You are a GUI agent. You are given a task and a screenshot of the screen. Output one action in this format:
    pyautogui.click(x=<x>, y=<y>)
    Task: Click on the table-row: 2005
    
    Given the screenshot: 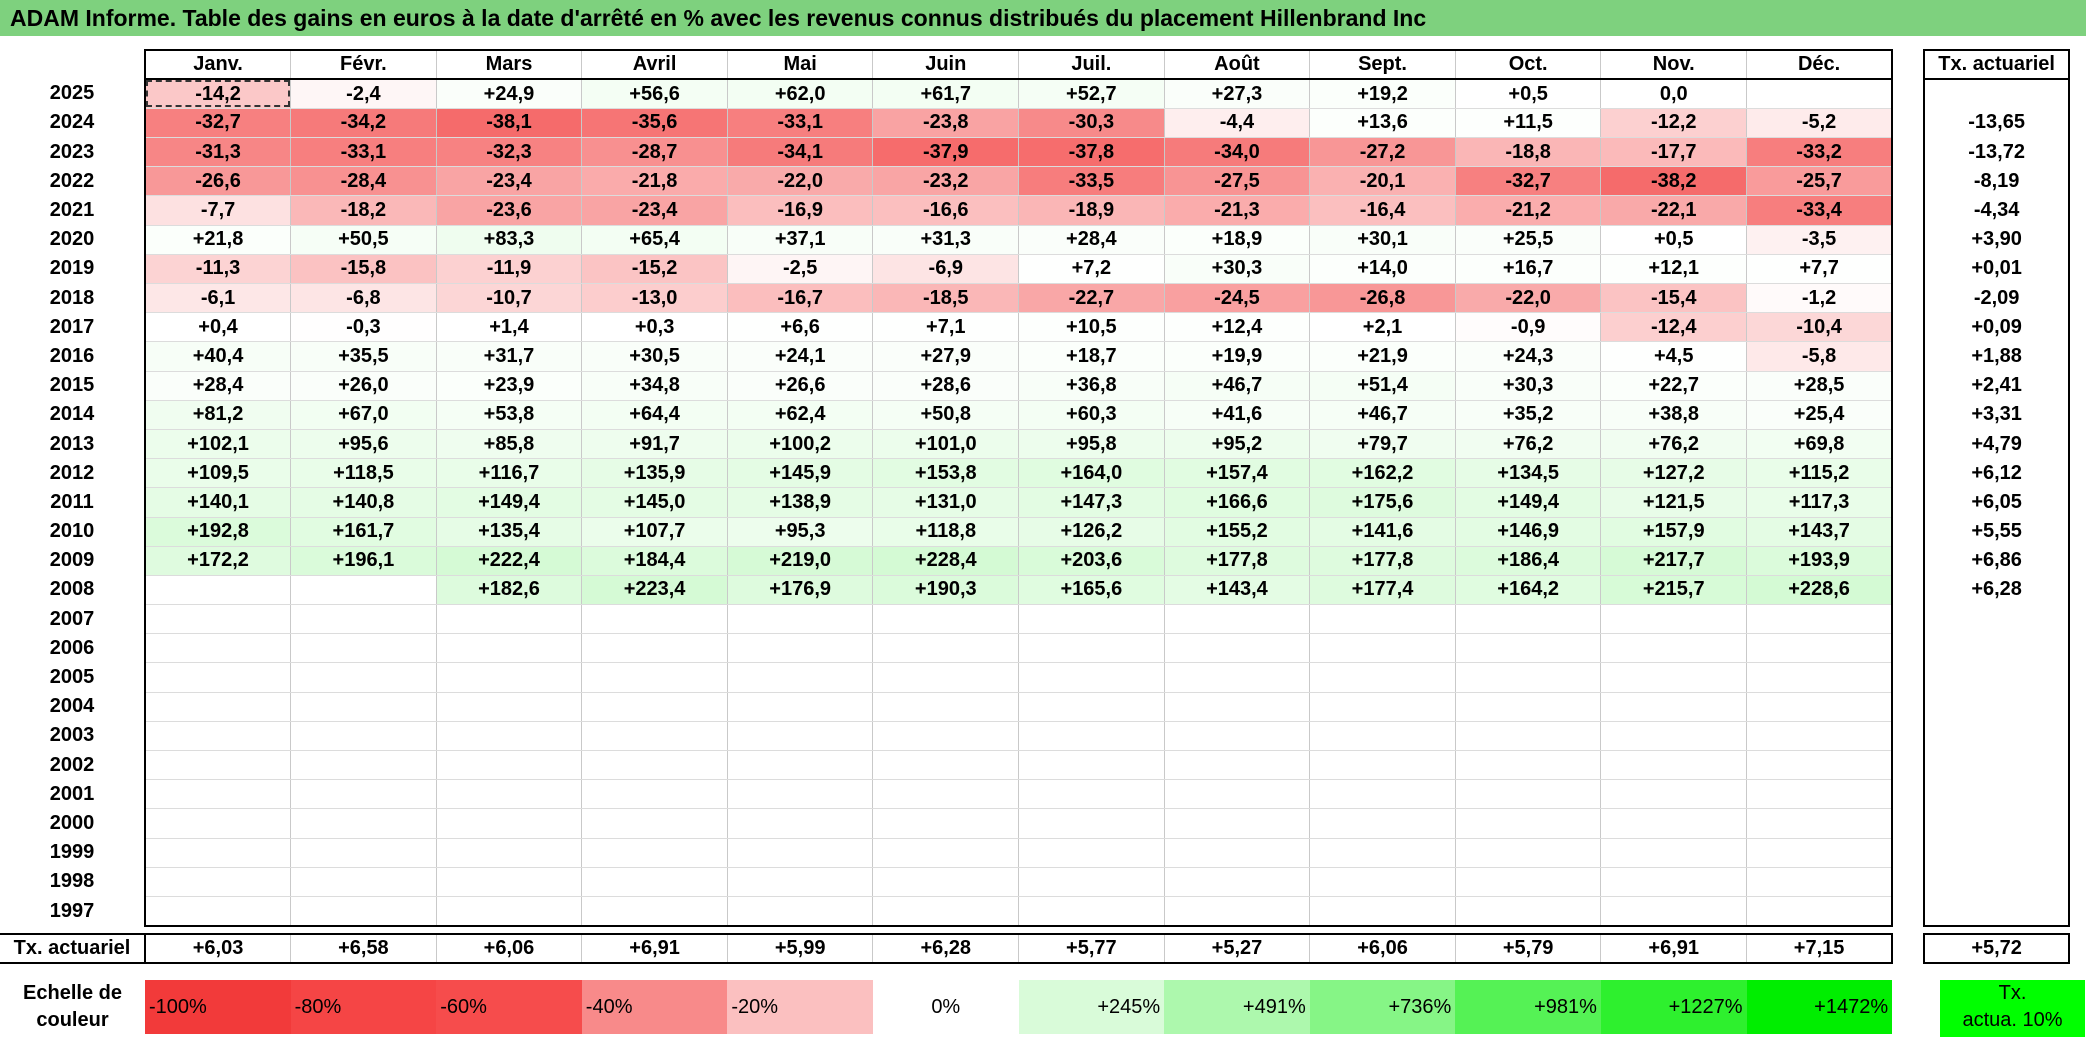 What is the action you would take?
    pyautogui.click(x=1035, y=677)
    